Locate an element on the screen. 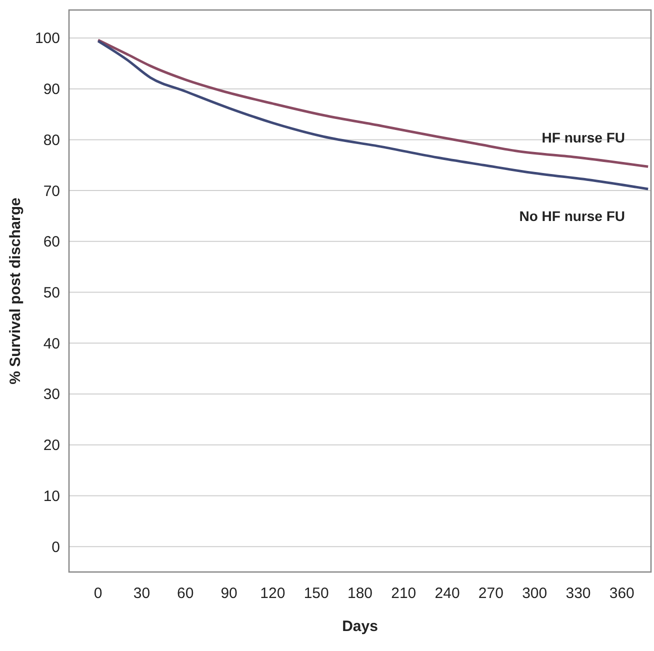  x-tick-label: 210 is located at coordinates (403, 593).